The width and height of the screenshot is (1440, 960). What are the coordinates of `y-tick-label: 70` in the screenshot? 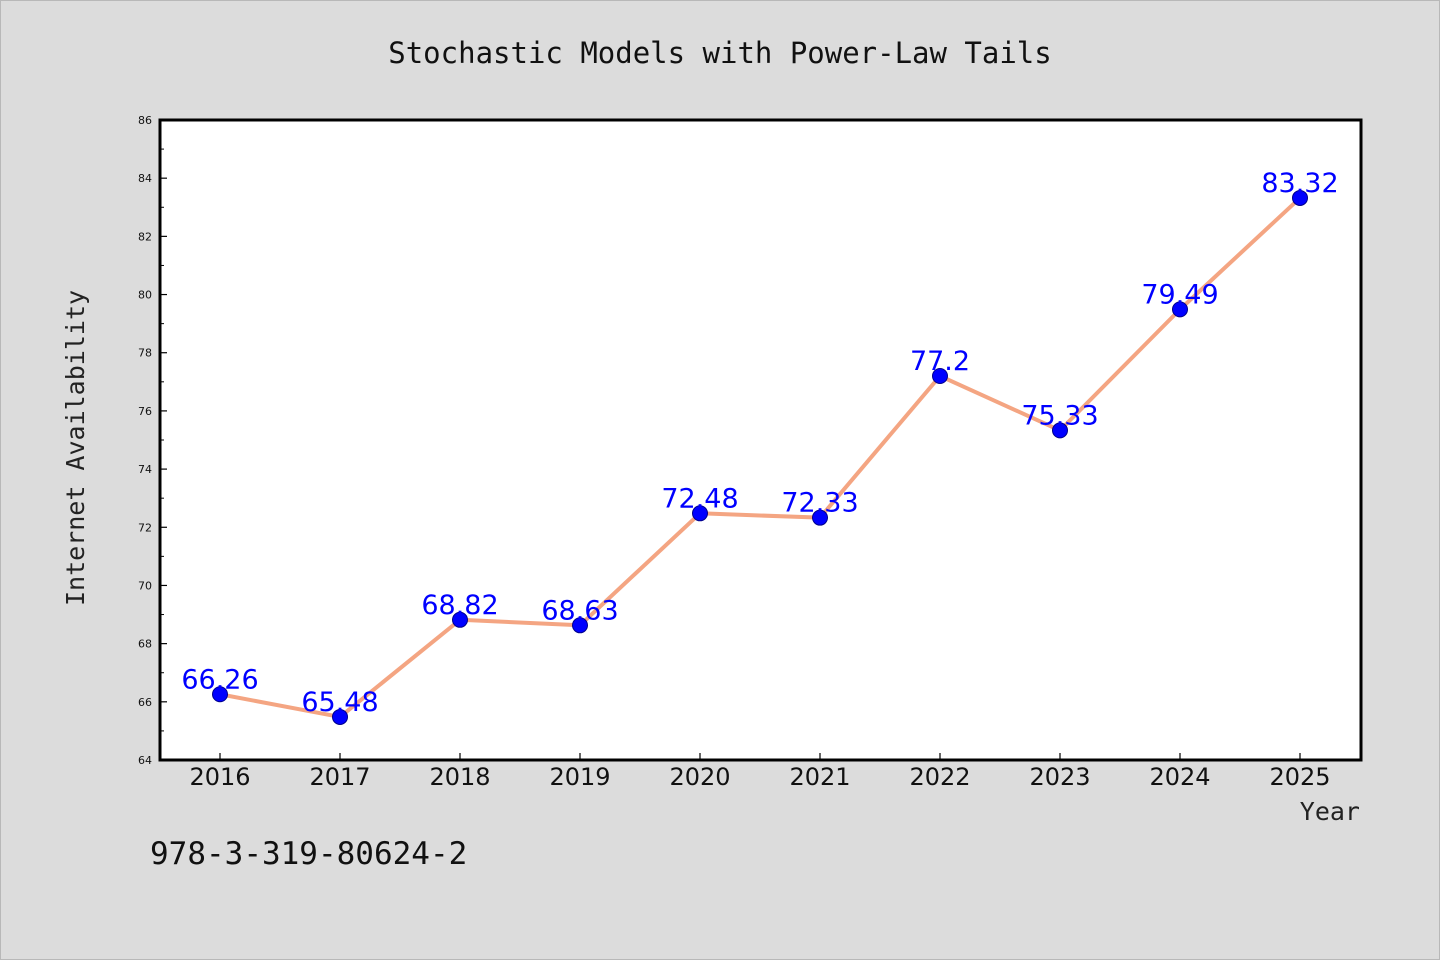 It's located at (145, 585).